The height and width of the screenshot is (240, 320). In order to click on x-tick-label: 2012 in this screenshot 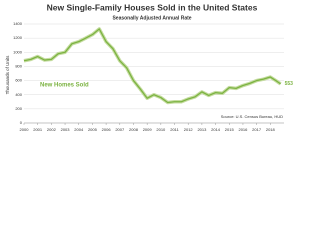, I will do `click(189, 129)`.